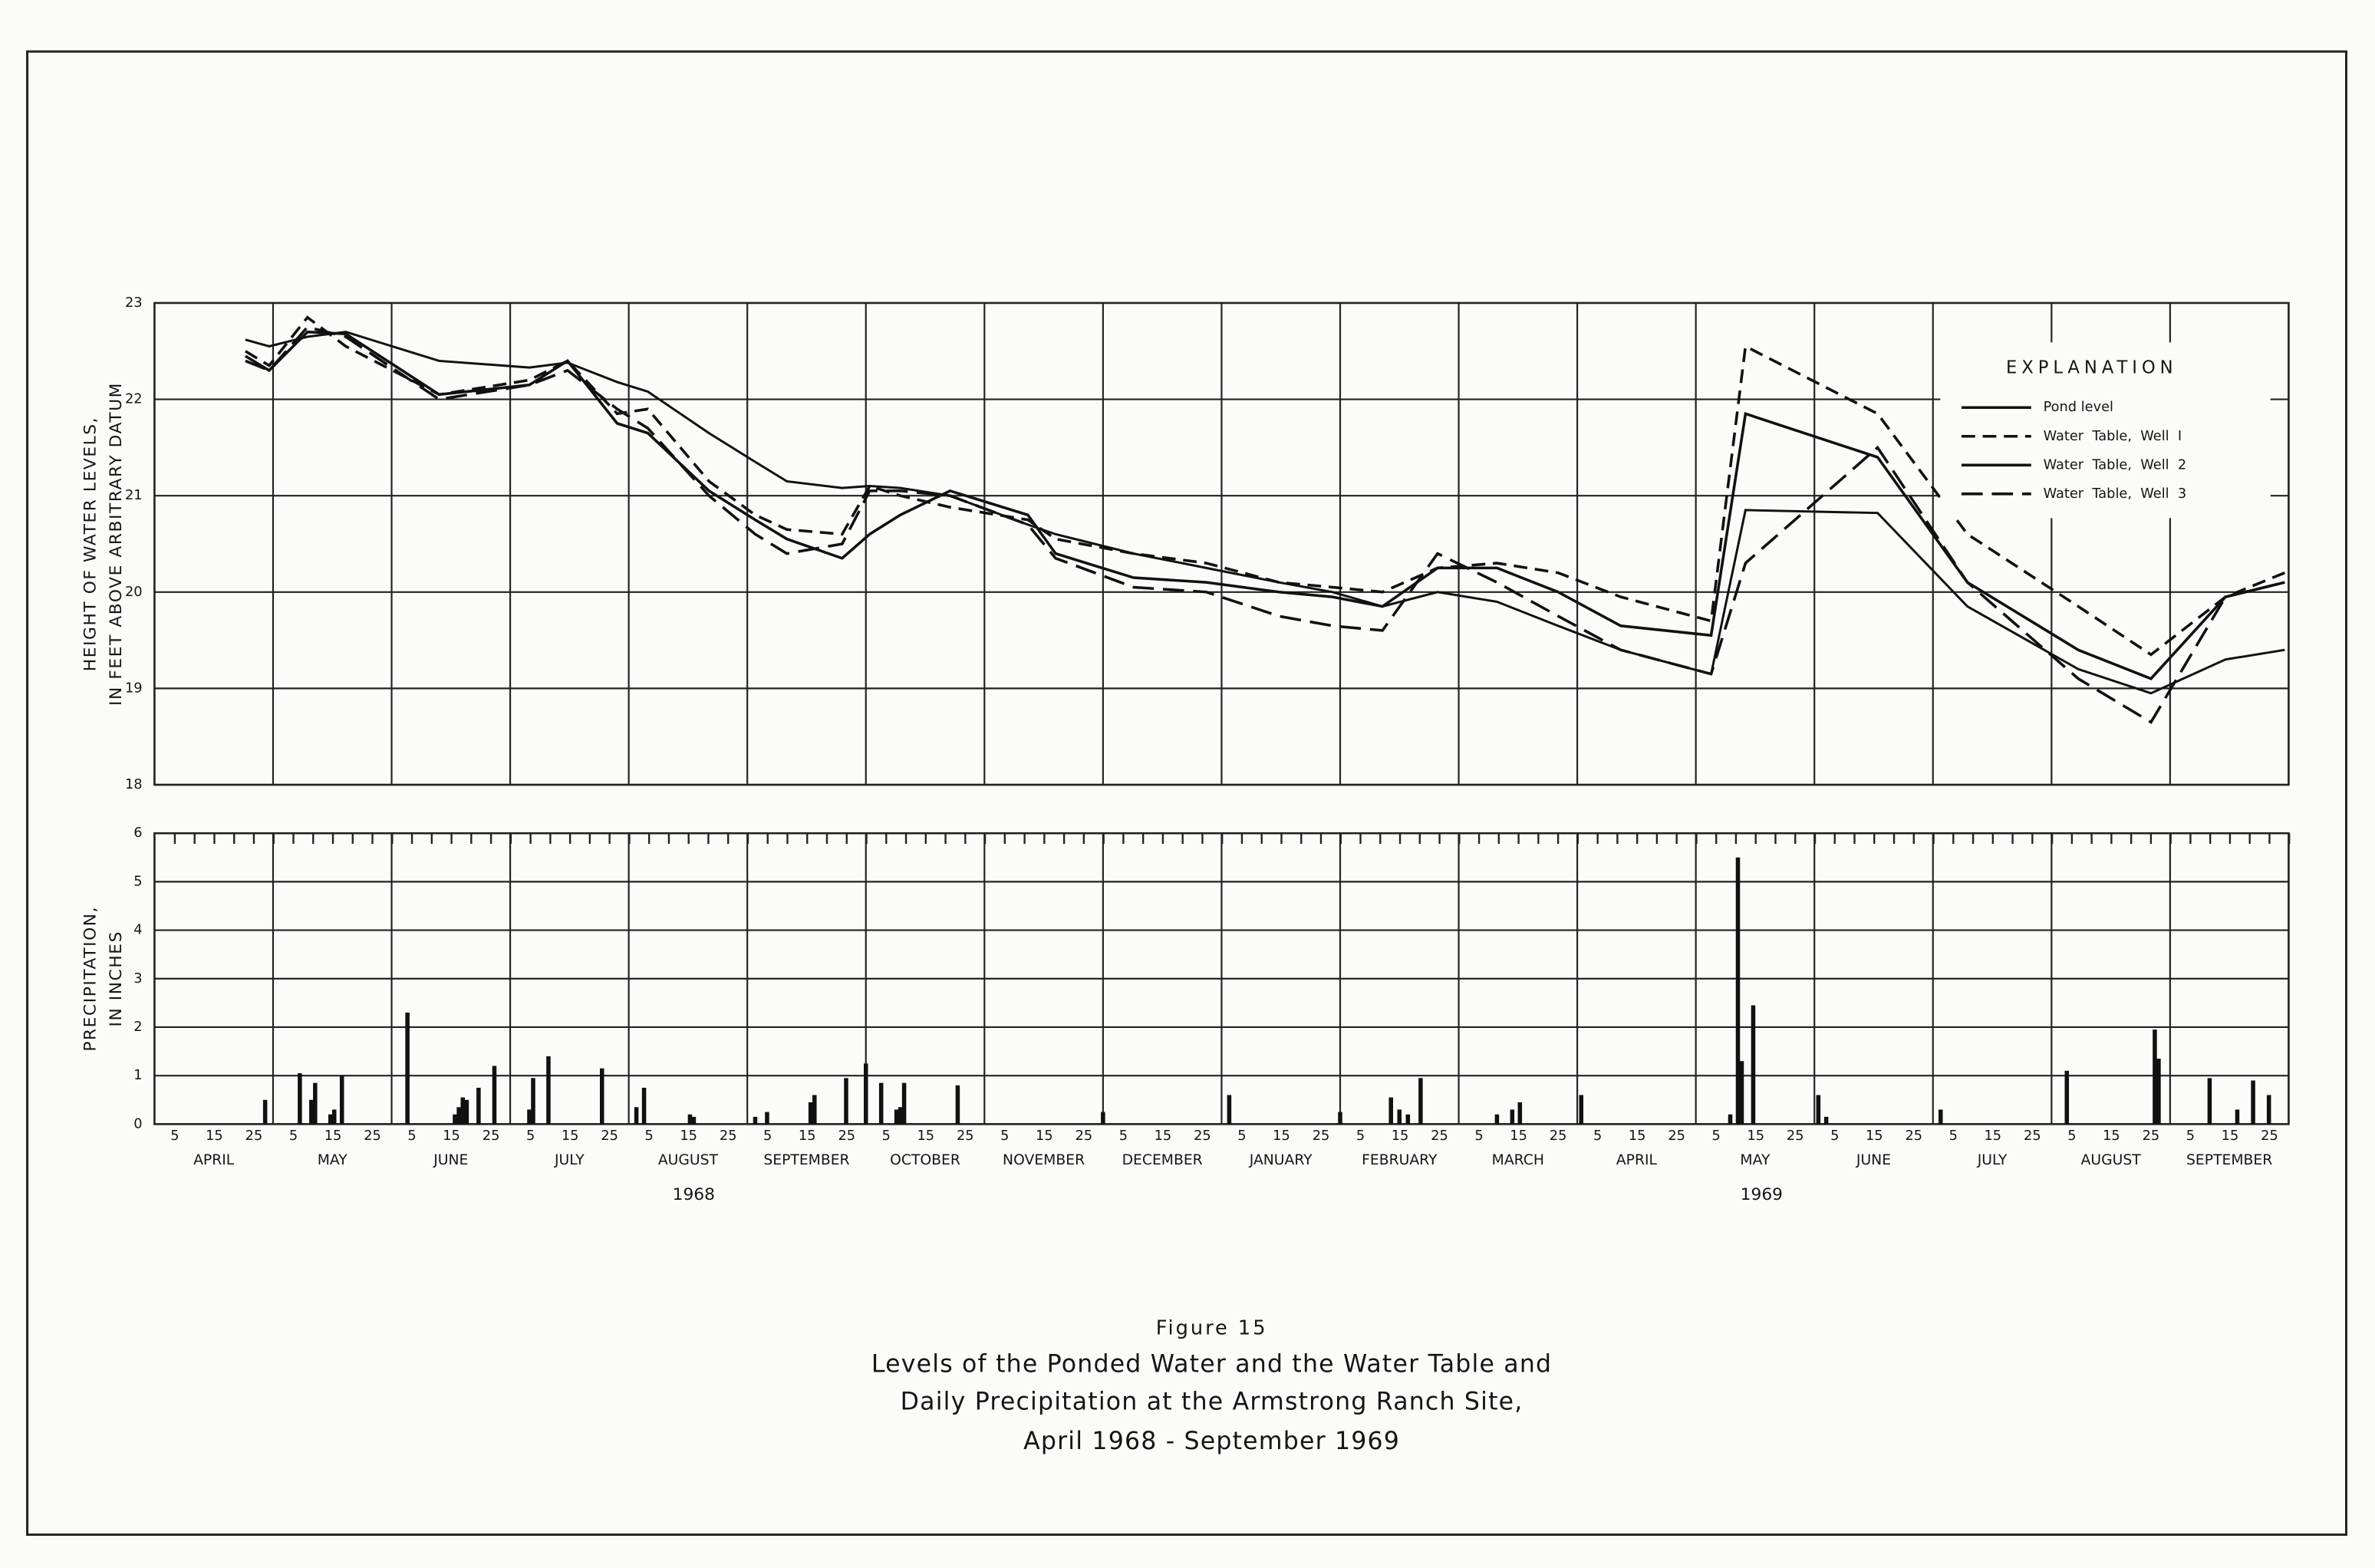 Image resolution: width=2375 pixels, height=1568 pixels. What do you see at coordinates (1873, 1160) in the screenshot?
I see `month-label: JUNE` at bounding box center [1873, 1160].